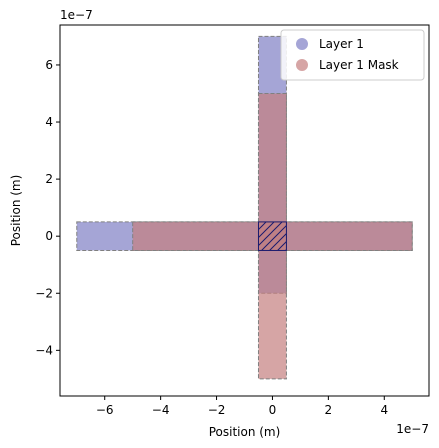  What do you see at coordinates (44, 350) in the screenshot?
I see `y-tick-label-0: −4` at bounding box center [44, 350].